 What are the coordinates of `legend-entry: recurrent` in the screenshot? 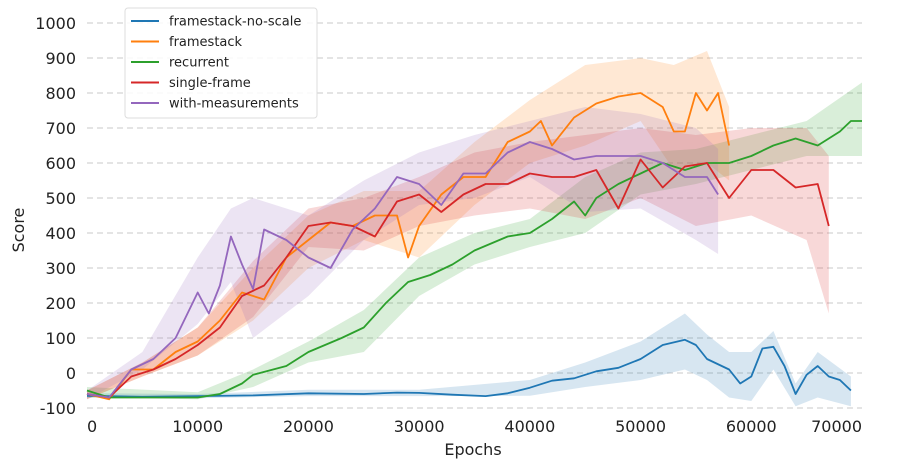 It's located at (199, 63).